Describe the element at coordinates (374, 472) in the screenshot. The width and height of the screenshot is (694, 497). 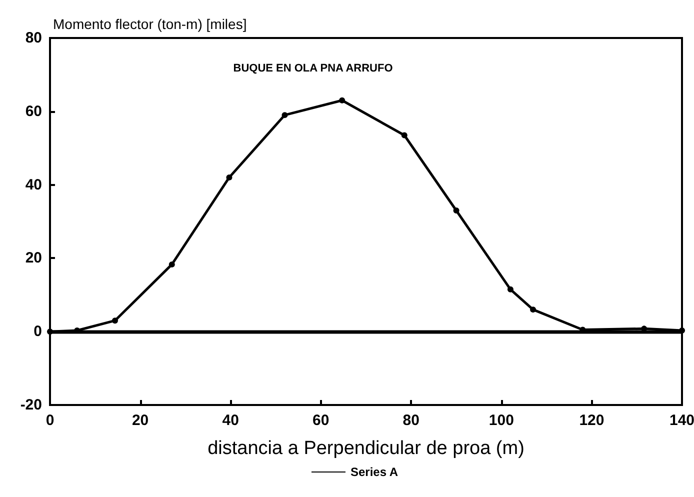
I see `legend-label: Series A` at that location.